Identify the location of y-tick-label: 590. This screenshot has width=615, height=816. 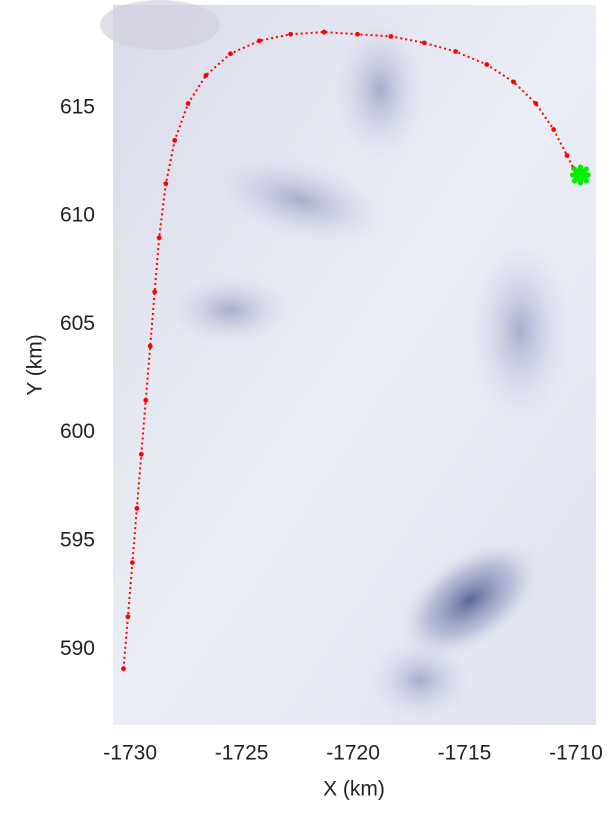
(77, 648).